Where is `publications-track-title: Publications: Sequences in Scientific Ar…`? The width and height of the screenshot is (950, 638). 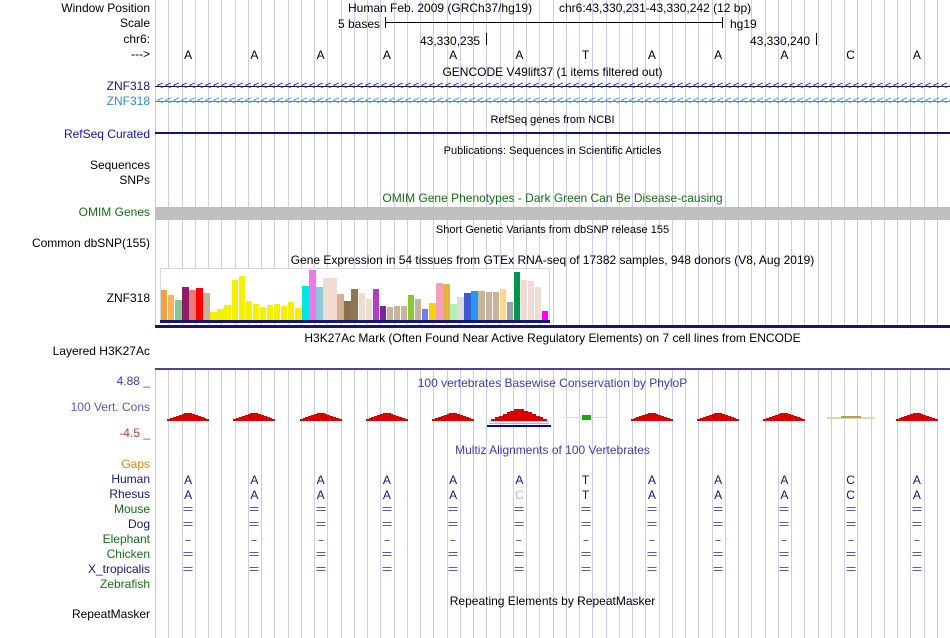 publications-track-title: Publications: Sequences in Scientific Ar… is located at coordinates (552, 151).